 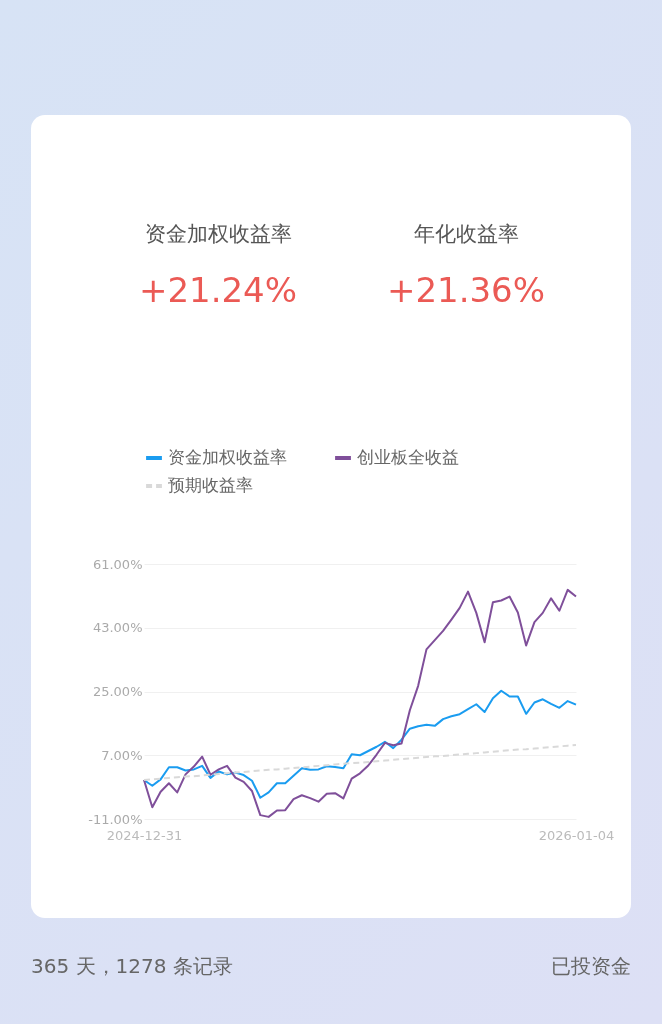 What do you see at coordinates (117, 564) in the screenshot?
I see `y-tick-label: 61.00%` at bounding box center [117, 564].